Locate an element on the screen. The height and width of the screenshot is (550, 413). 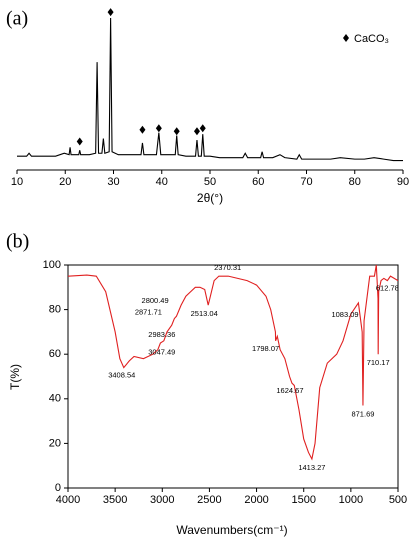
x-tick-label: 3000 is located at coordinates (162, 500).